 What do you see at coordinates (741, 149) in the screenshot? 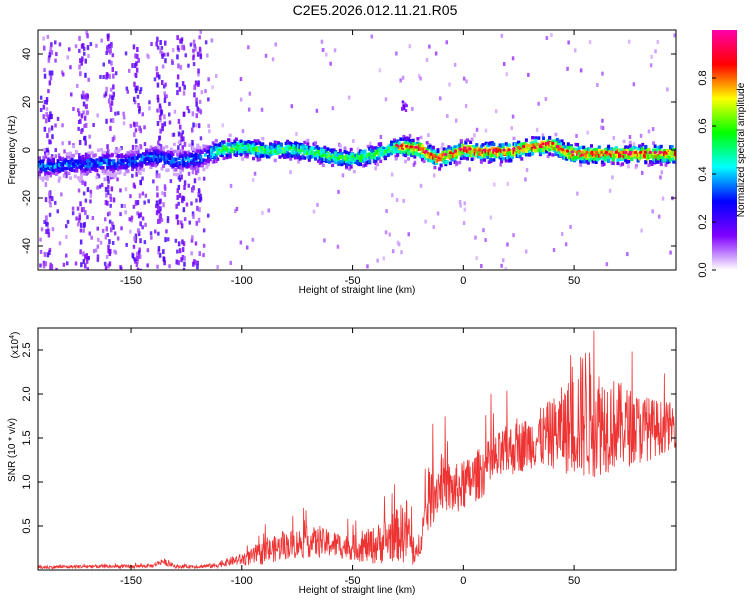
I see `colorbar-label: Normalized spectral amplitude` at bounding box center [741, 149].